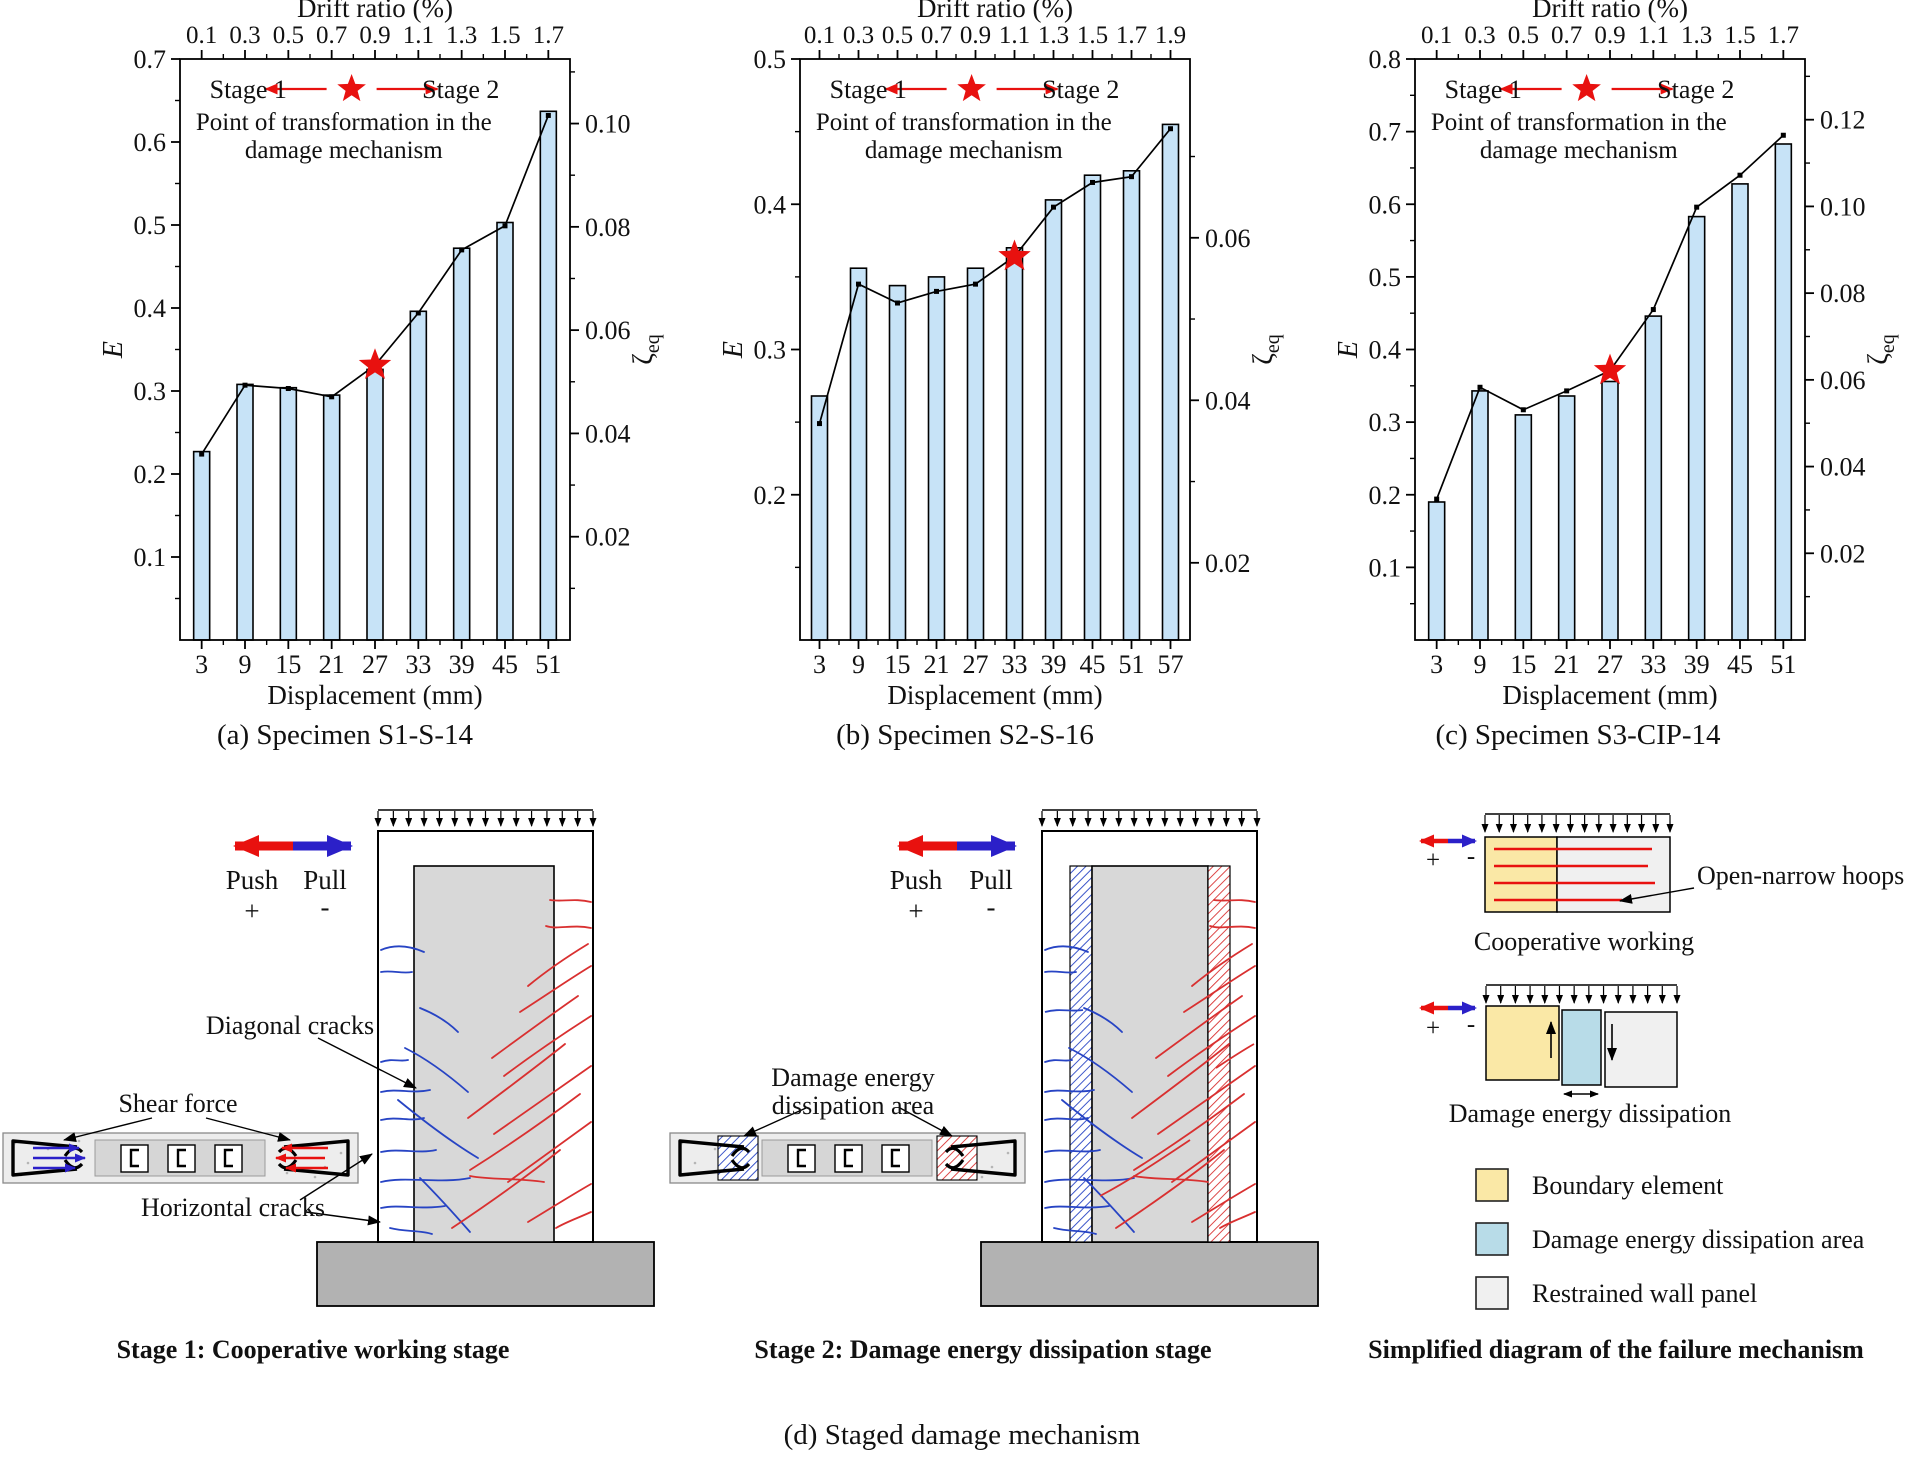 The width and height of the screenshot is (1910, 1461). Describe the element at coordinates (995, 11) in the screenshot. I see `top-axis-title: Drift ratio (%)` at that location.